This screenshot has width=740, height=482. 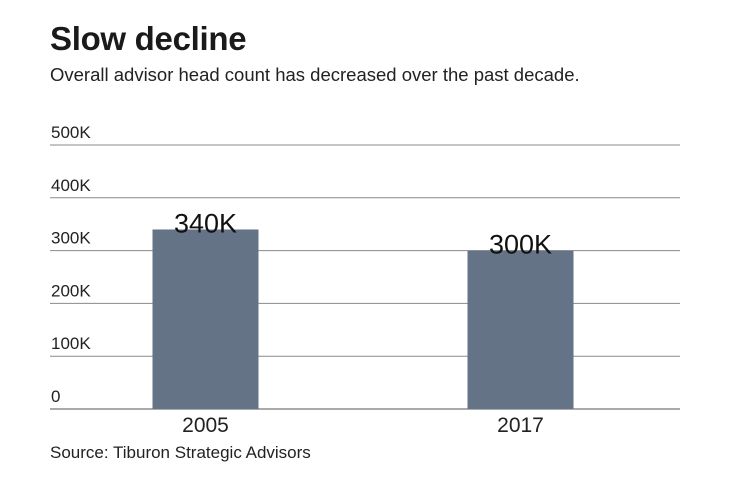 I want to click on bar-2005, so click(x=205, y=319).